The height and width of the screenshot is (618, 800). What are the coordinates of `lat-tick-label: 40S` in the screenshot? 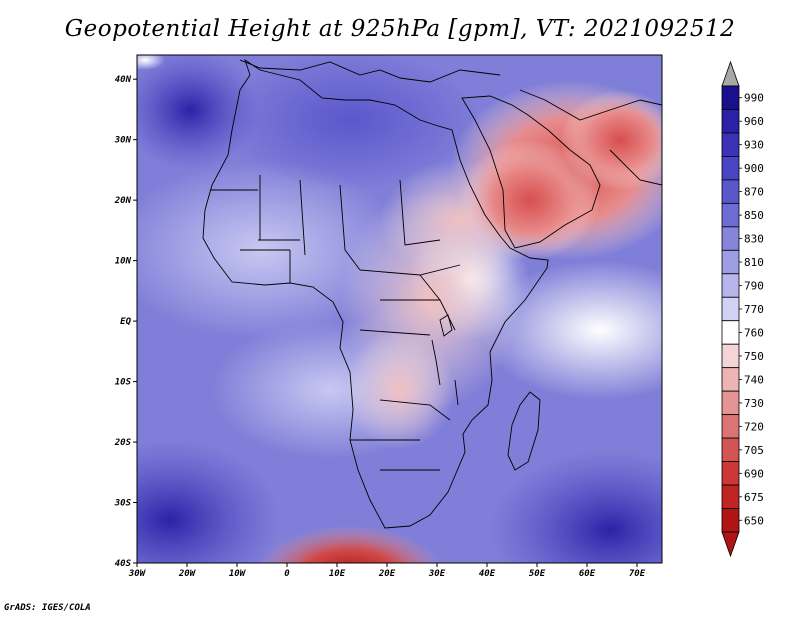 It's located at (123, 564).